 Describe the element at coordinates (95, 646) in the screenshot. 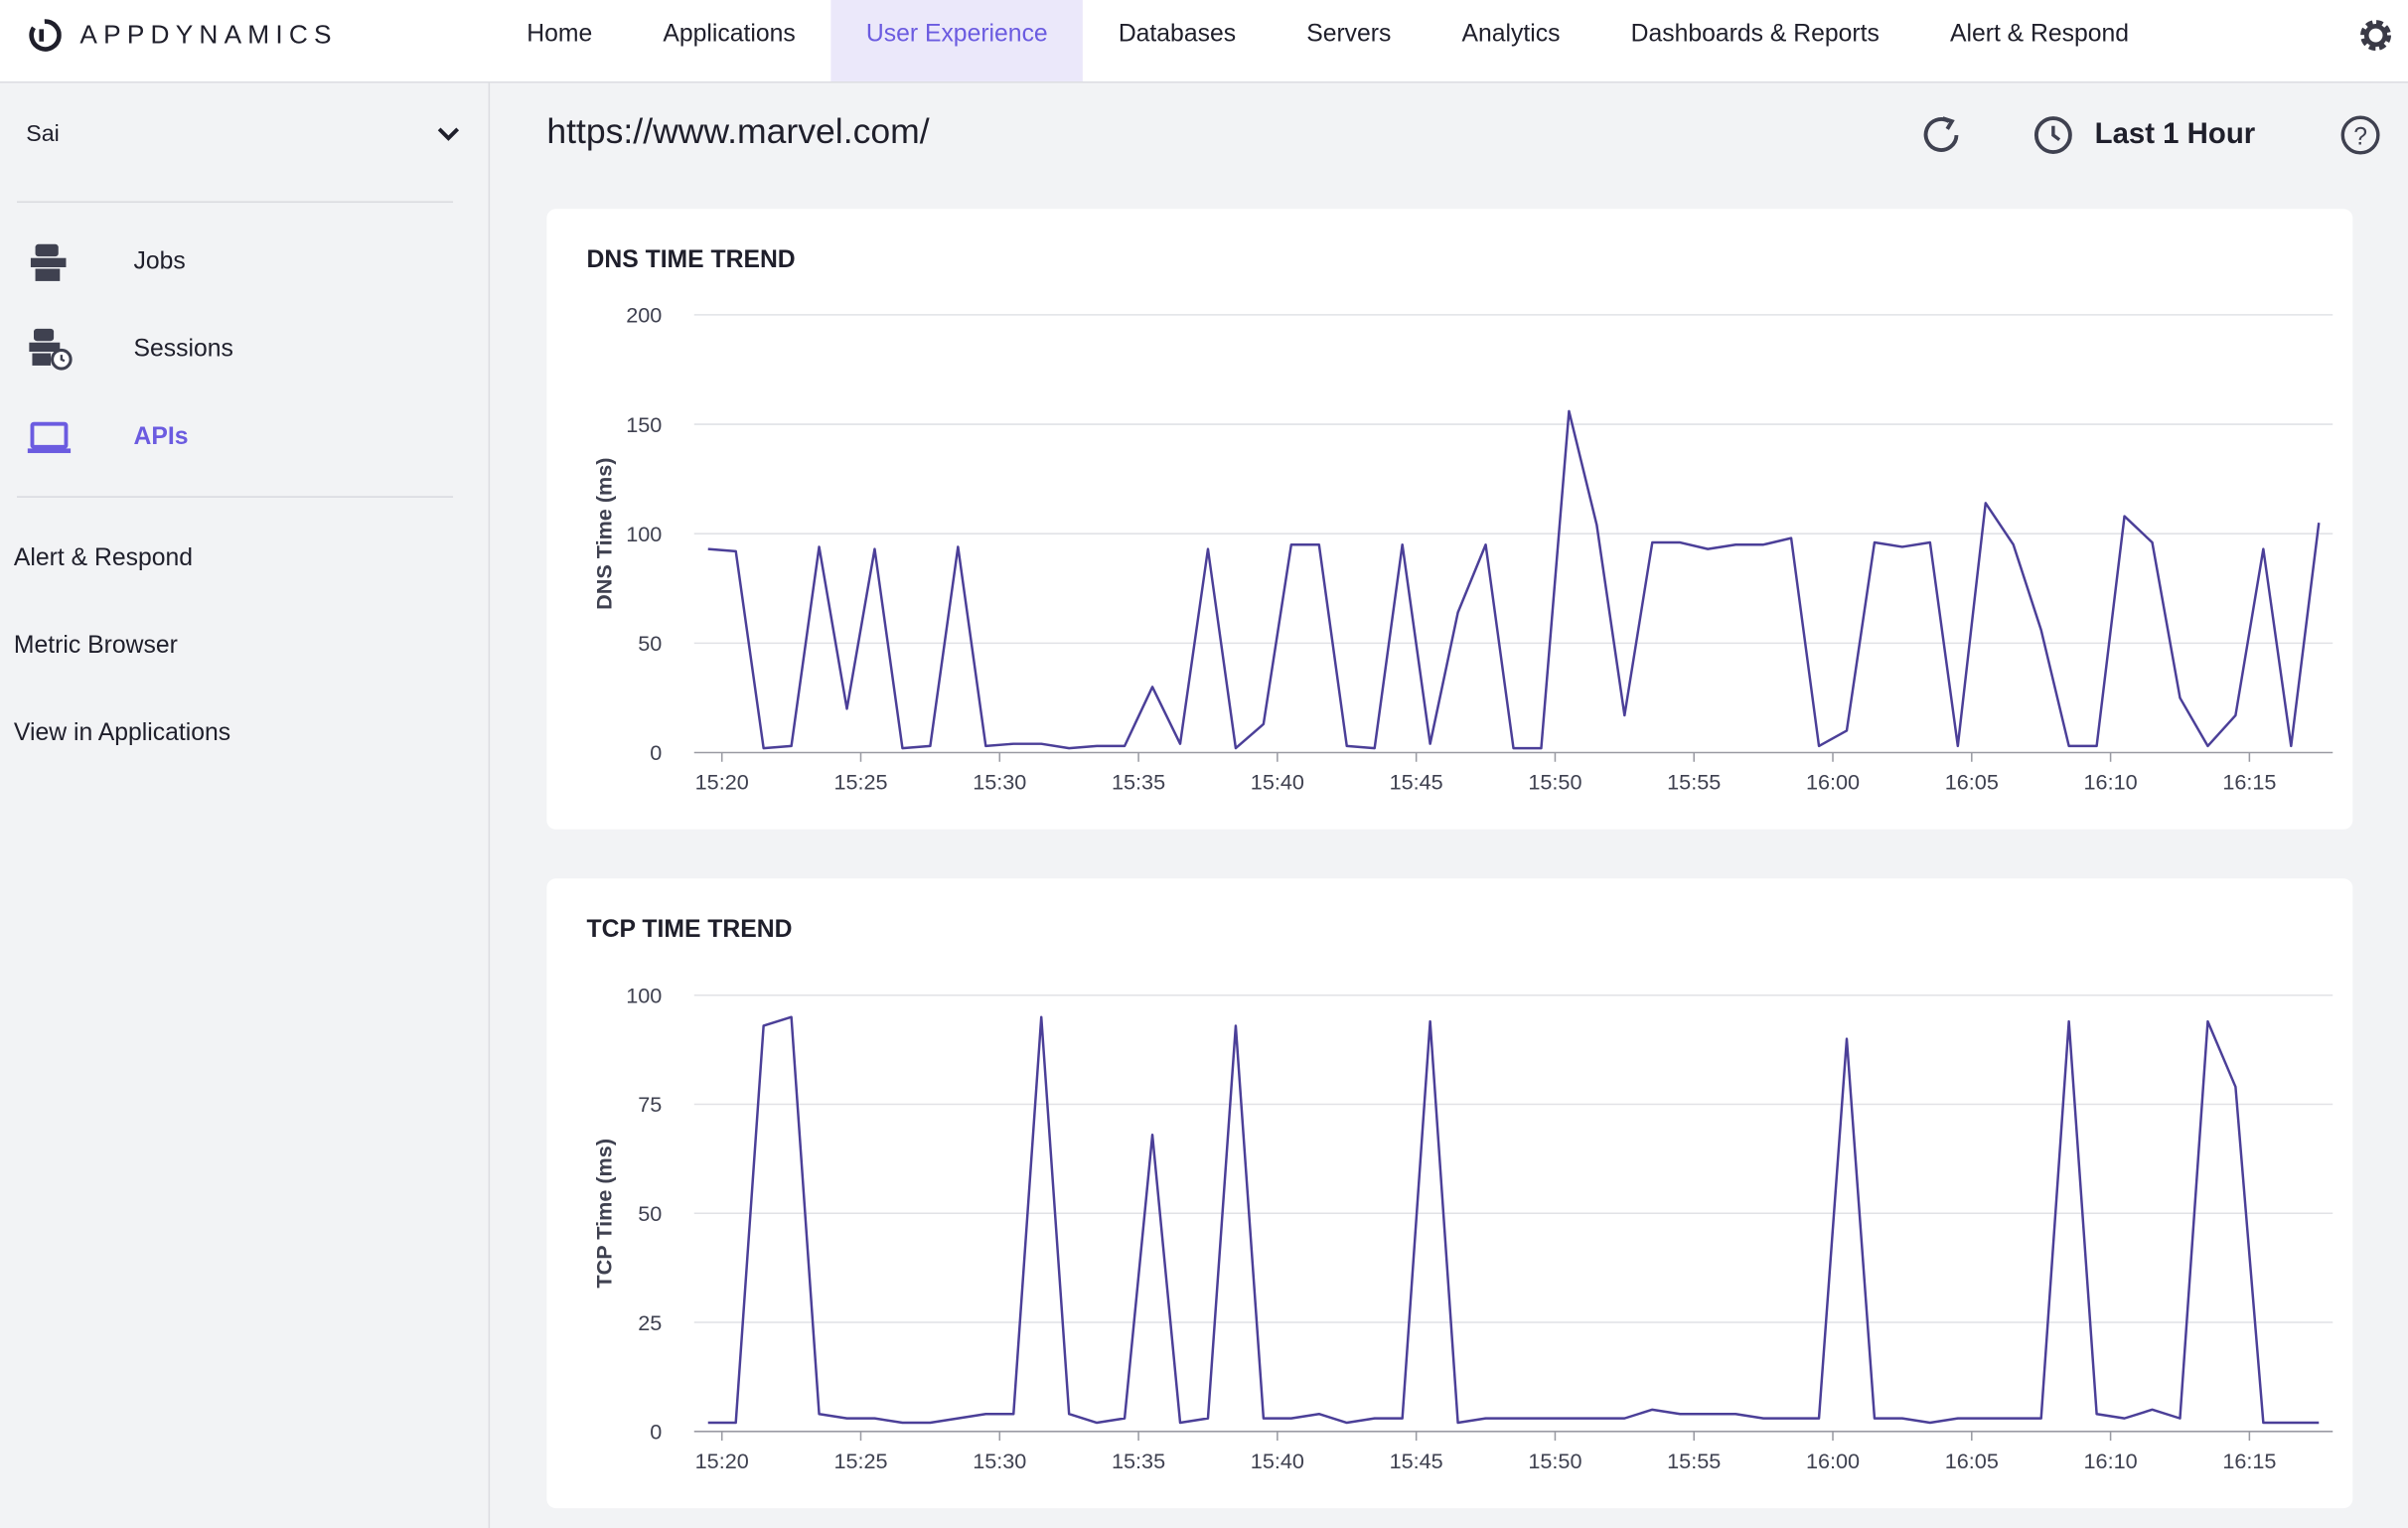

I see `nav-link: Metric Browser` at that location.